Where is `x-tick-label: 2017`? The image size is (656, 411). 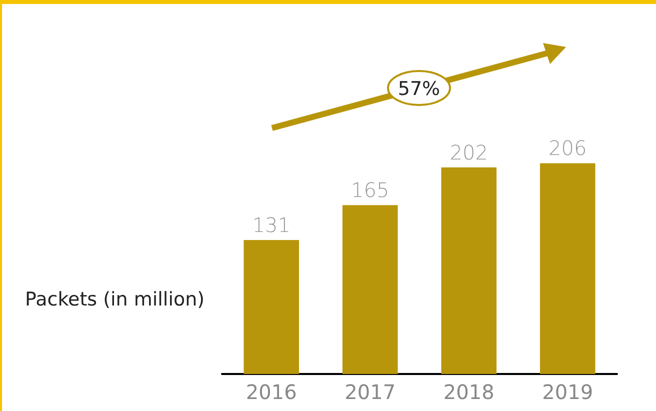
x-tick-label: 2017 is located at coordinates (370, 392).